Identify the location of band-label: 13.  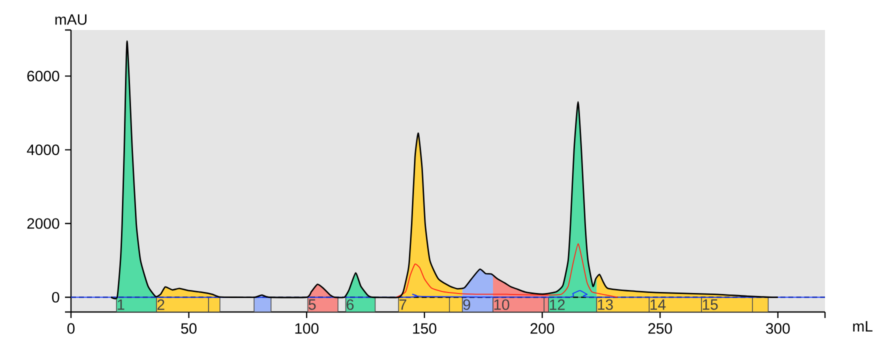
(605, 304).